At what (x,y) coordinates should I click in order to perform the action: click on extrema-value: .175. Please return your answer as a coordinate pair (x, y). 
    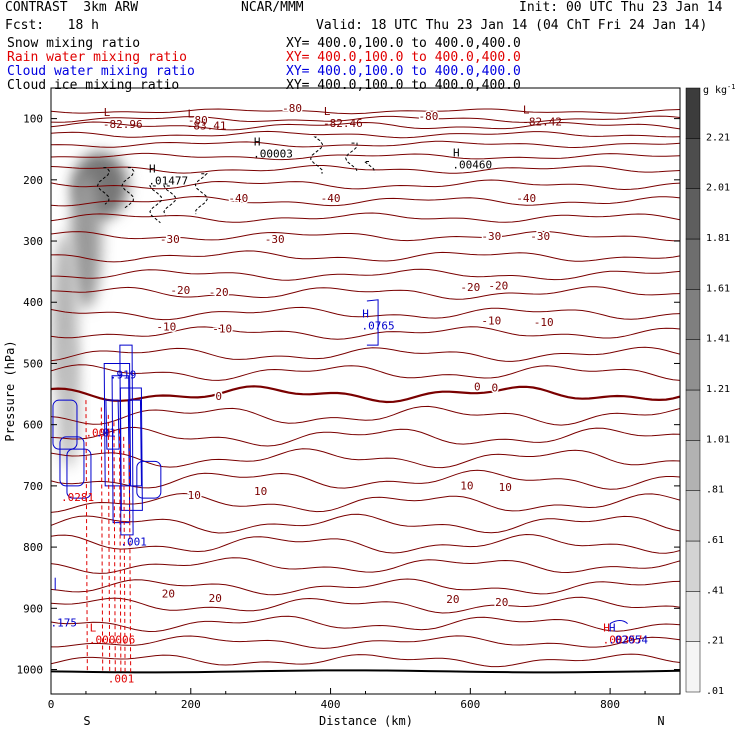
    Looking at the image, I should click on (63, 622).